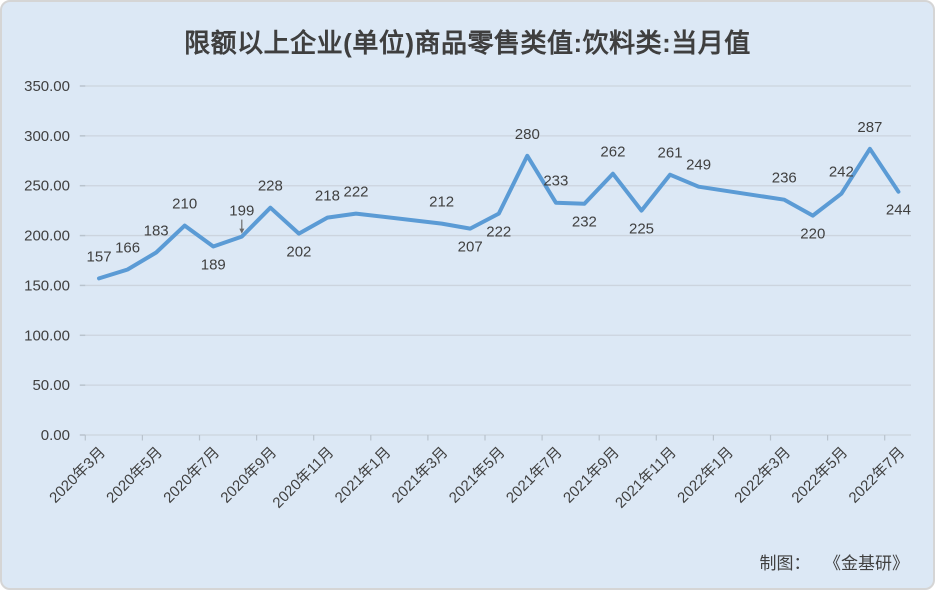 The image size is (935, 590). I want to click on x-axis-label: 2022年3月, so click(762, 475).